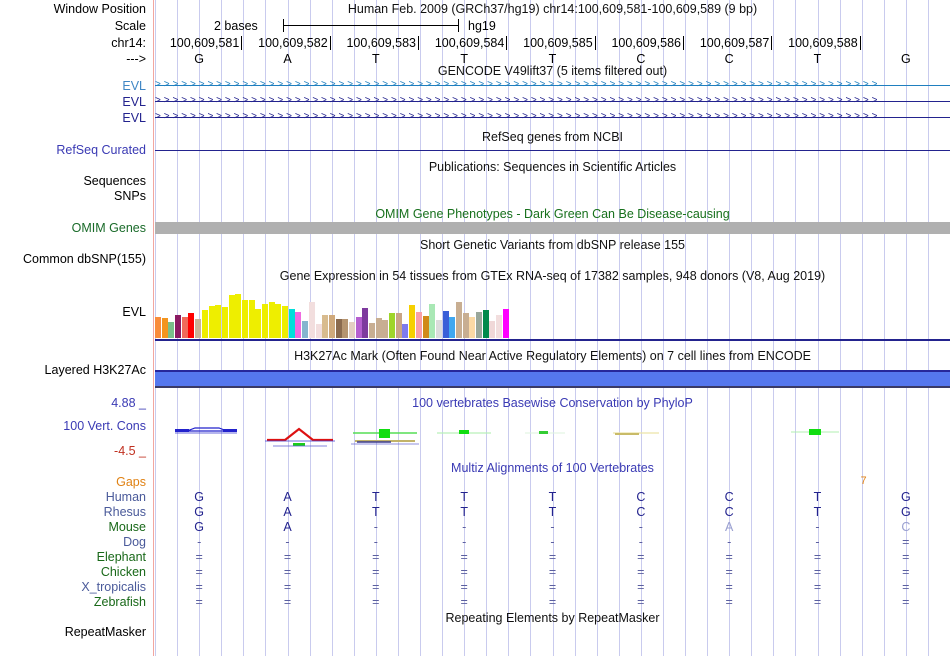 Image resolution: width=950 pixels, height=656 pixels. Describe the element at coordinates (108, 228) in the screenshot. I see `track-label-omim-genes: OMIM Genes` at that location.